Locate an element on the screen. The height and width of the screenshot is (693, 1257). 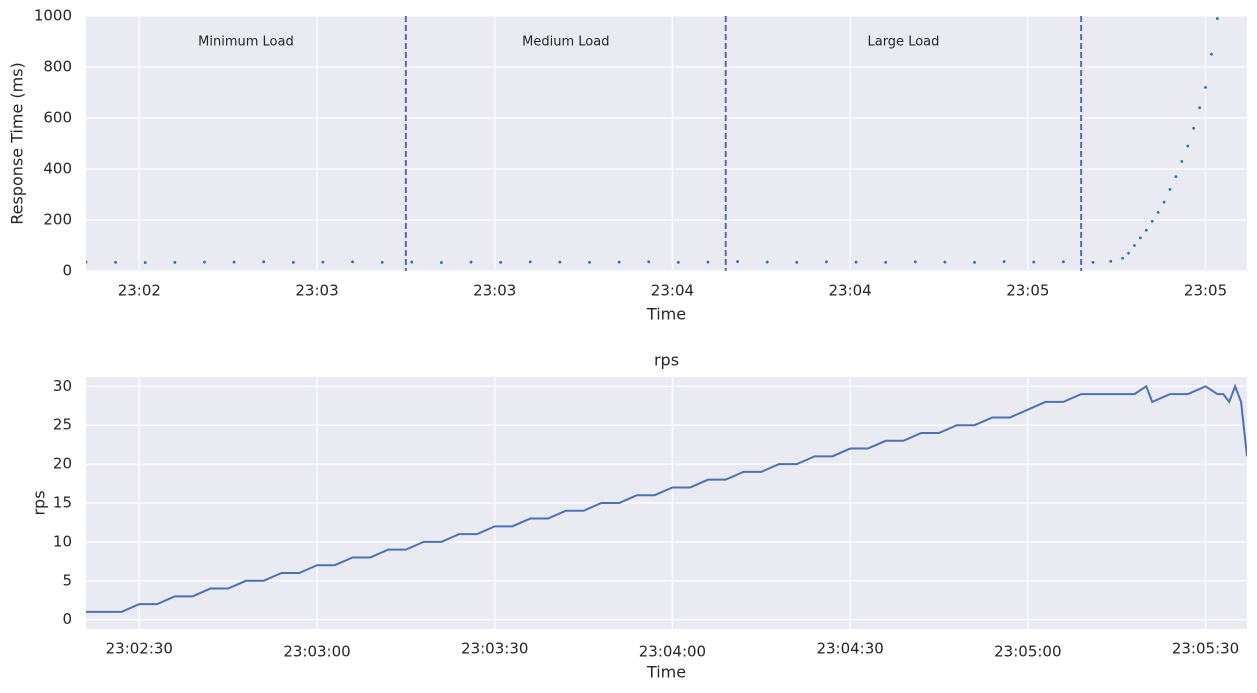
x-tick-label: 23:03:00 is located at coordinates (316, 652).